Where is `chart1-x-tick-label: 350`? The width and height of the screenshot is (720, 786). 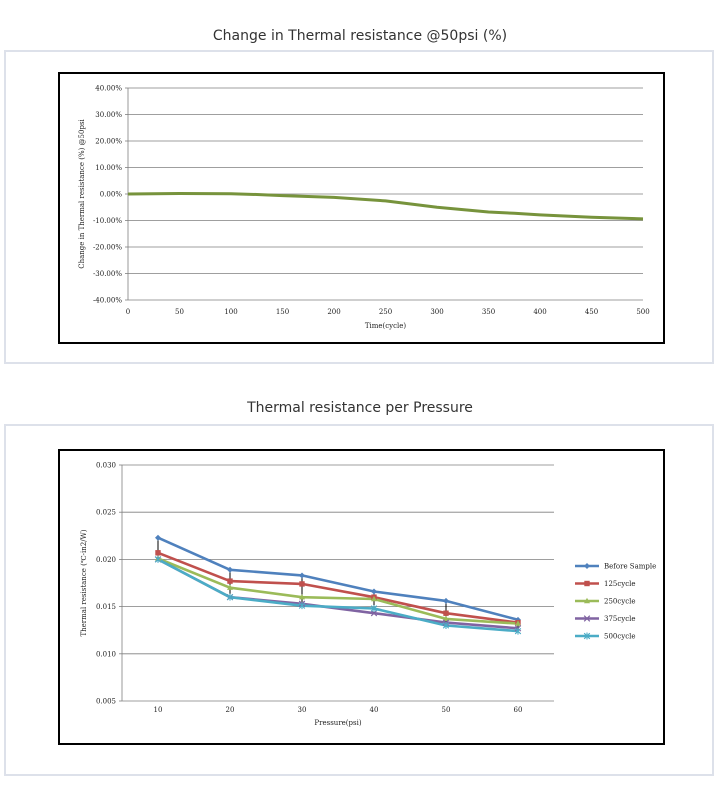
chart1-x-tick-label: 350 is located at coordinates (488, 312).